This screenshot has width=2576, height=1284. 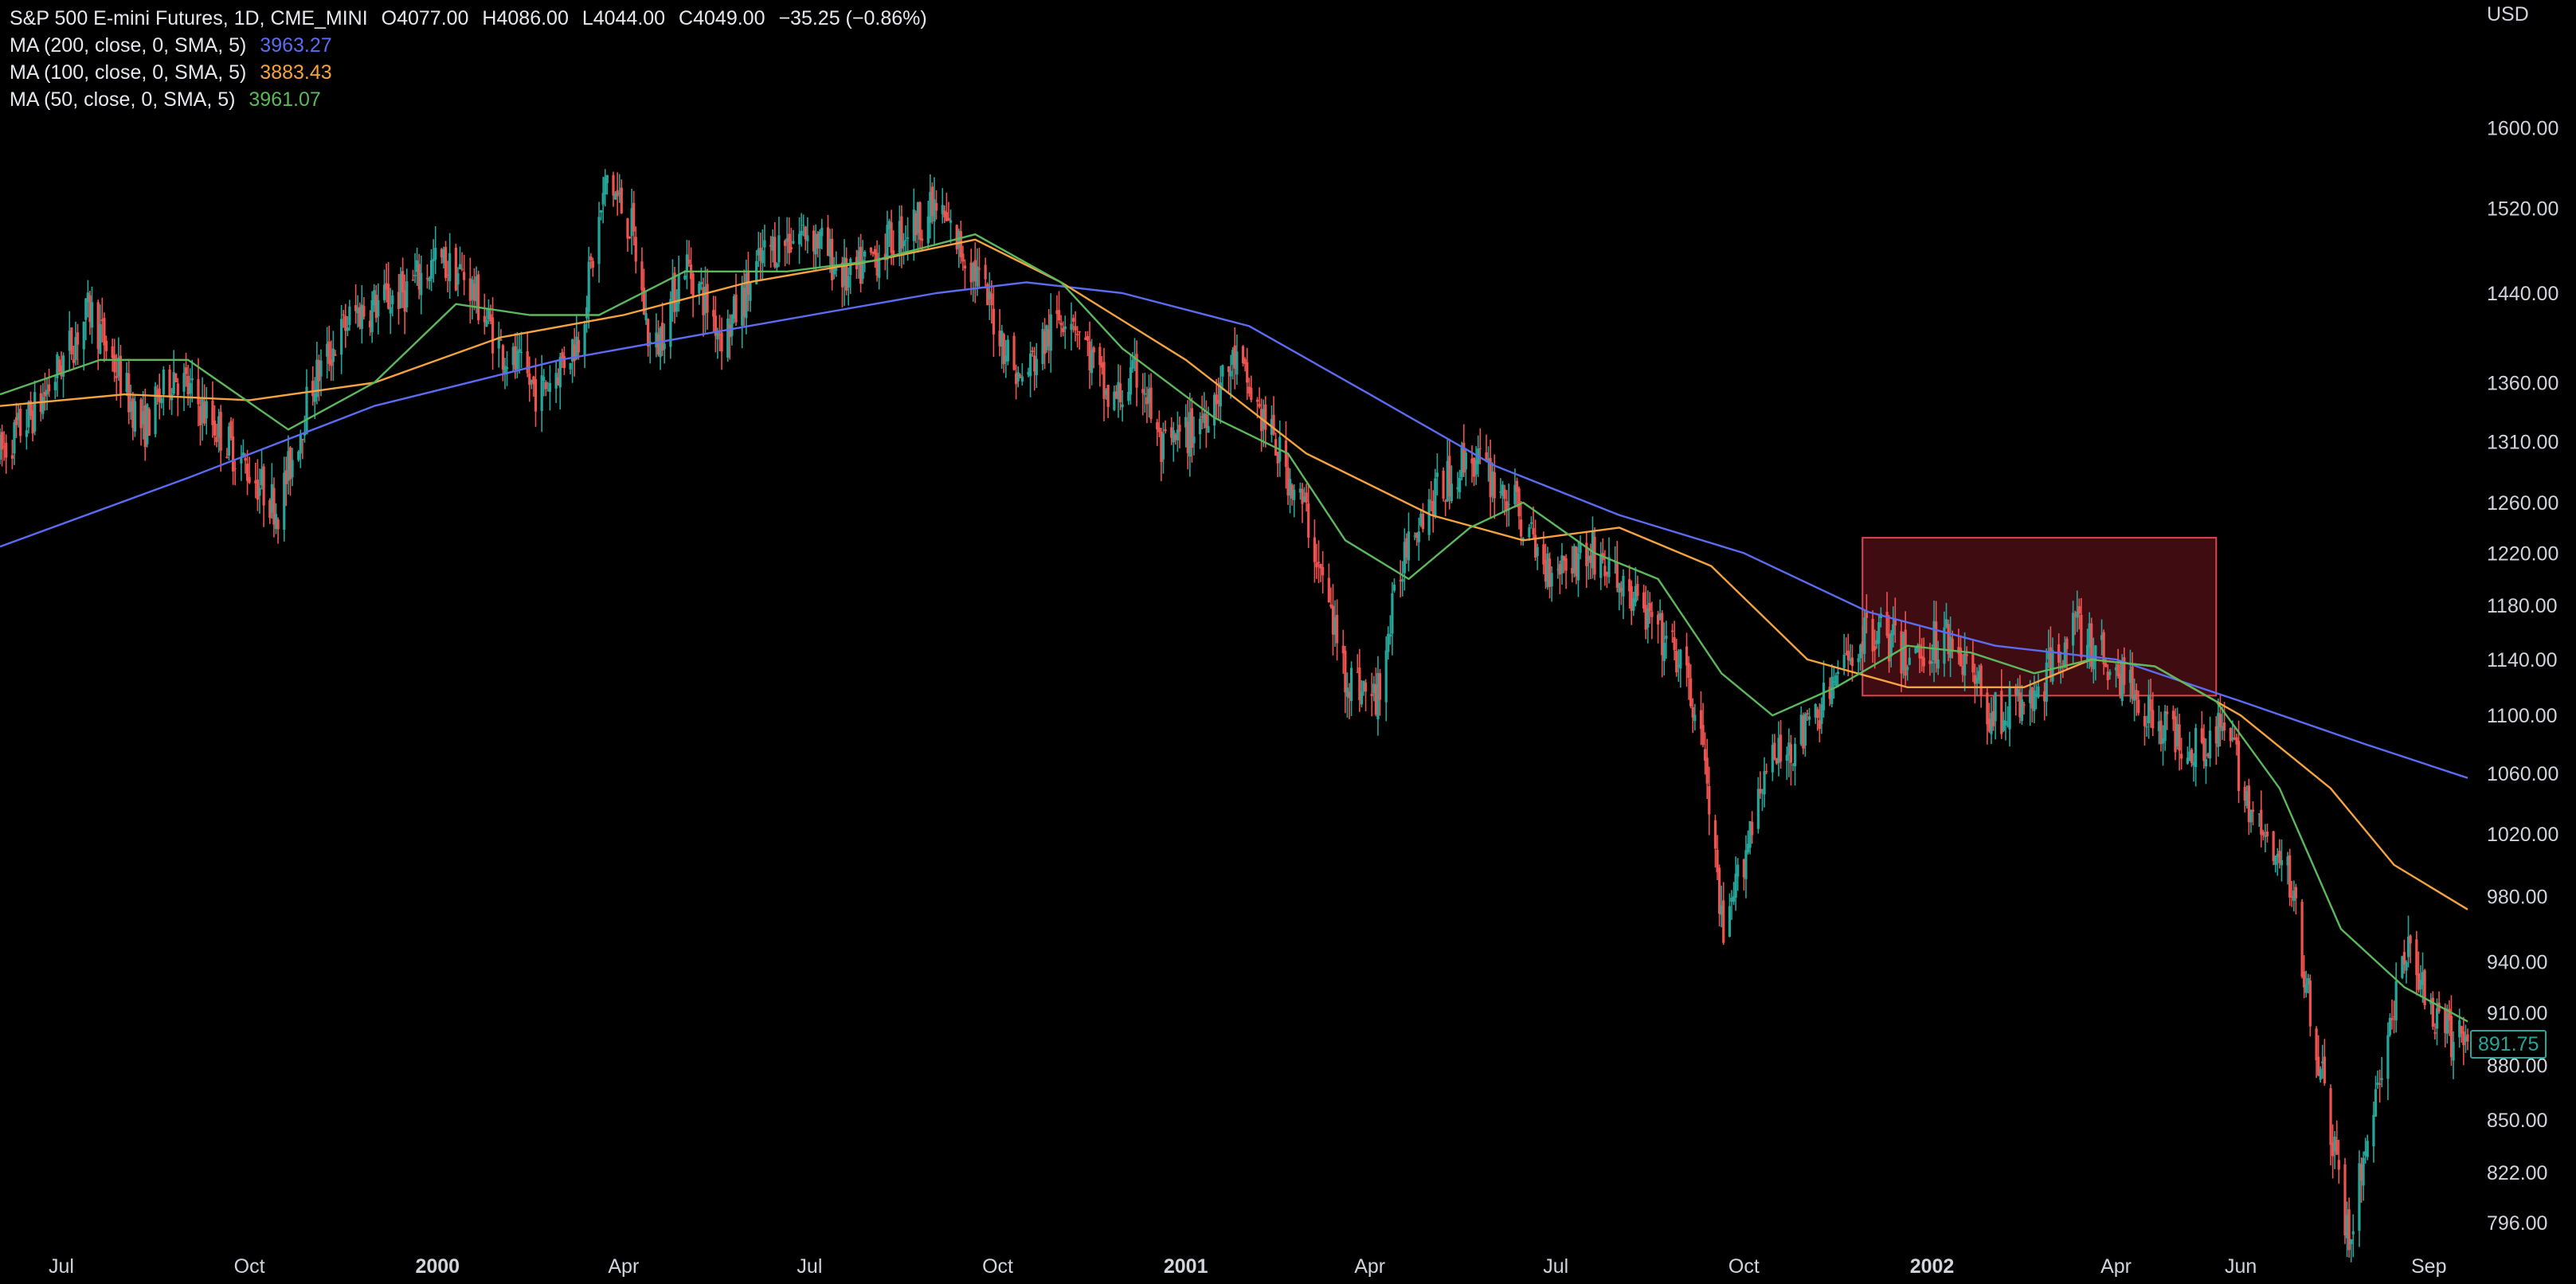 I want to click on indicator-ma50: MA (50, close, 0, SMA, 5) 3961.07, so click(x=468, y=99).